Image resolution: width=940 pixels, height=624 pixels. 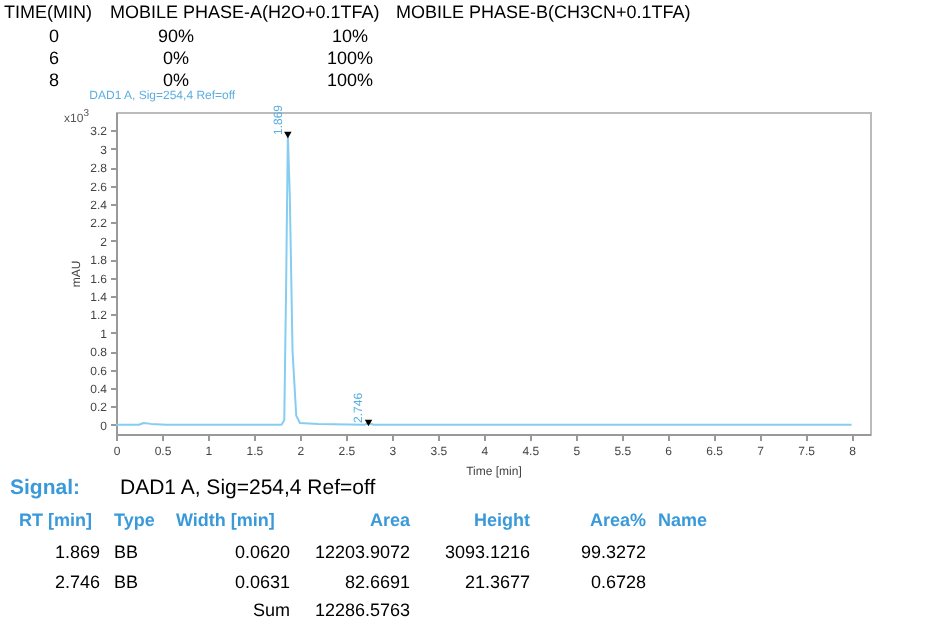 What do you see at coordinates (134, 520) in the screenshot?
I see `text: Type` at bounding box center [134, 520].